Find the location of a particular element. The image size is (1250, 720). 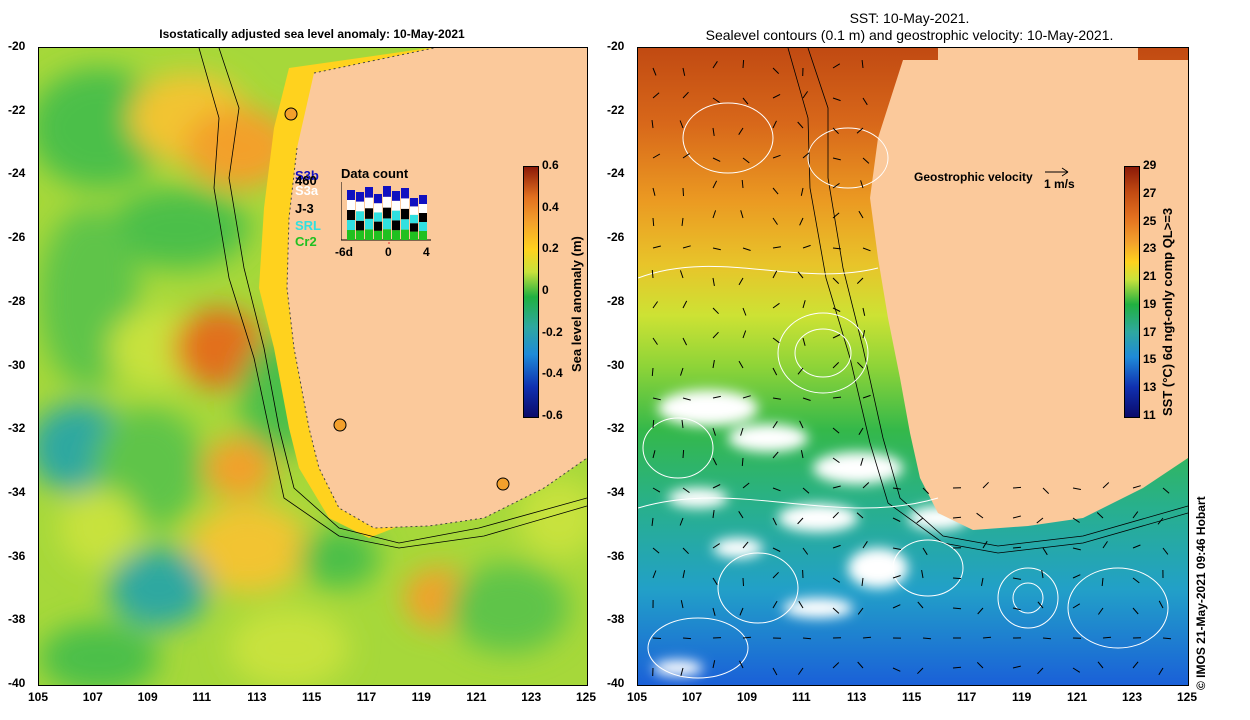

satellite-label-s3b: S3b is located at coordinates (307, 175).